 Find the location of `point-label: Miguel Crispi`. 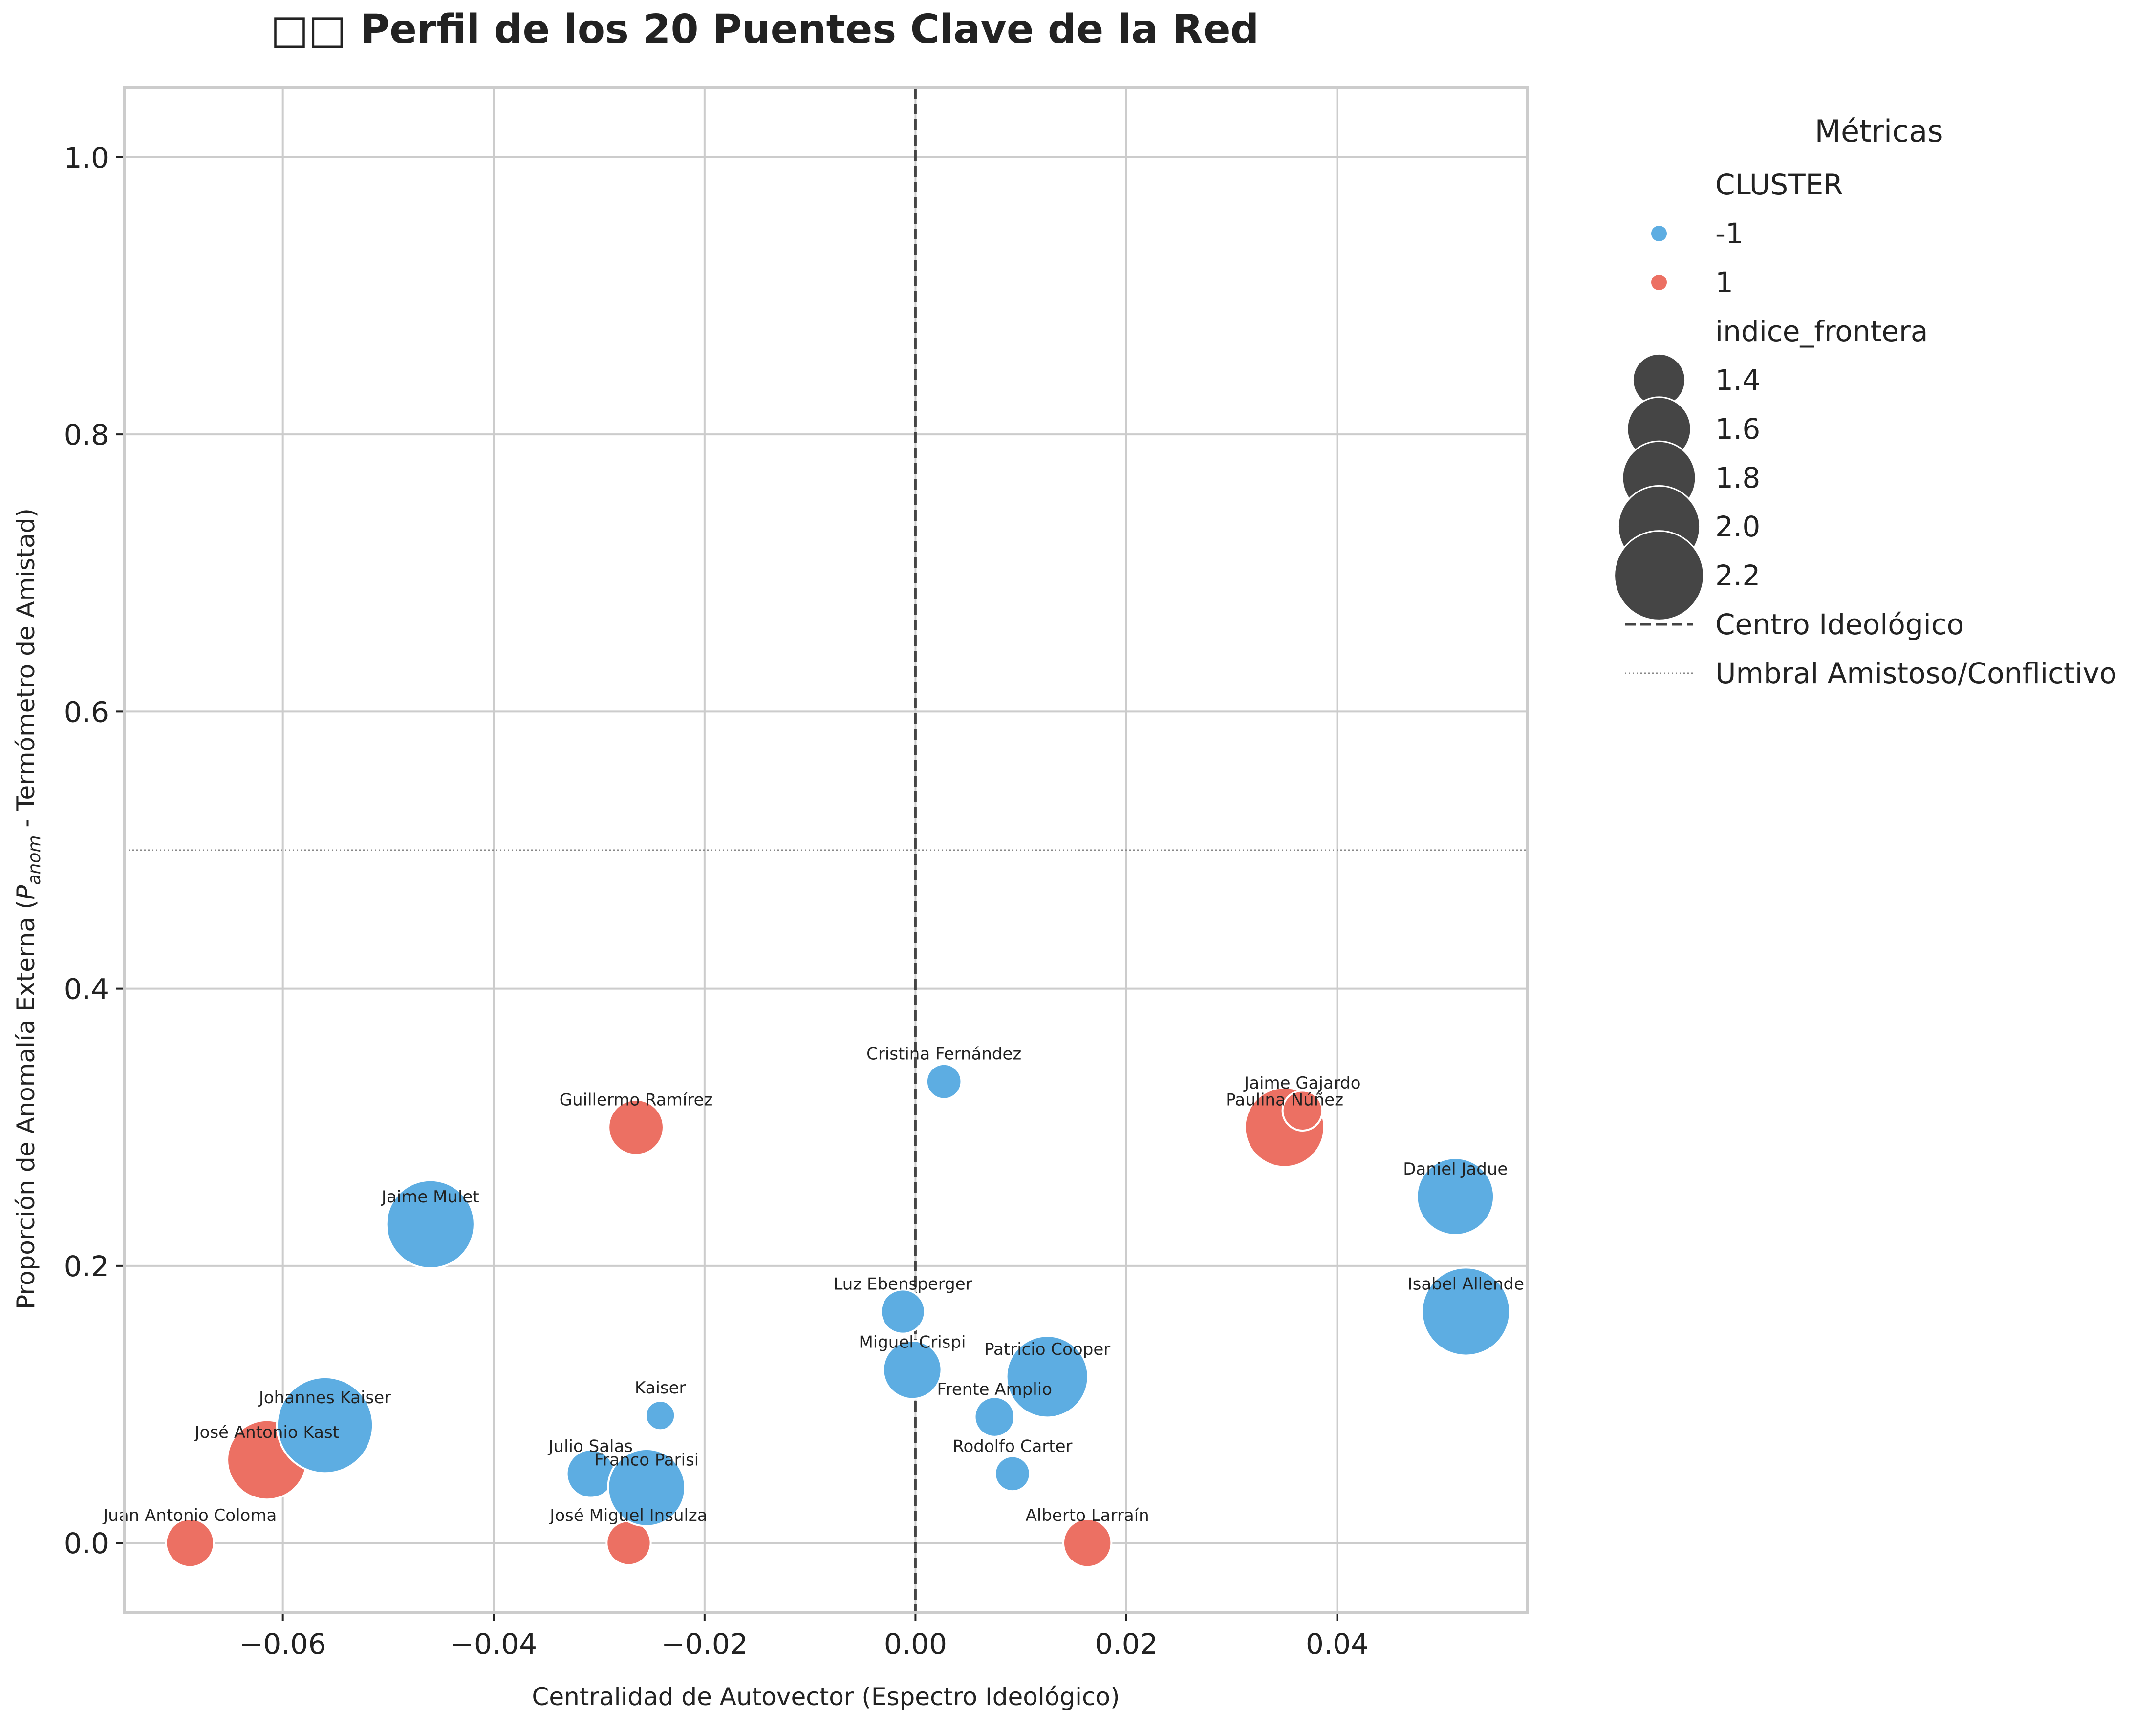

point-label: Miguel Crispi is located at coordinates (913, 1342).